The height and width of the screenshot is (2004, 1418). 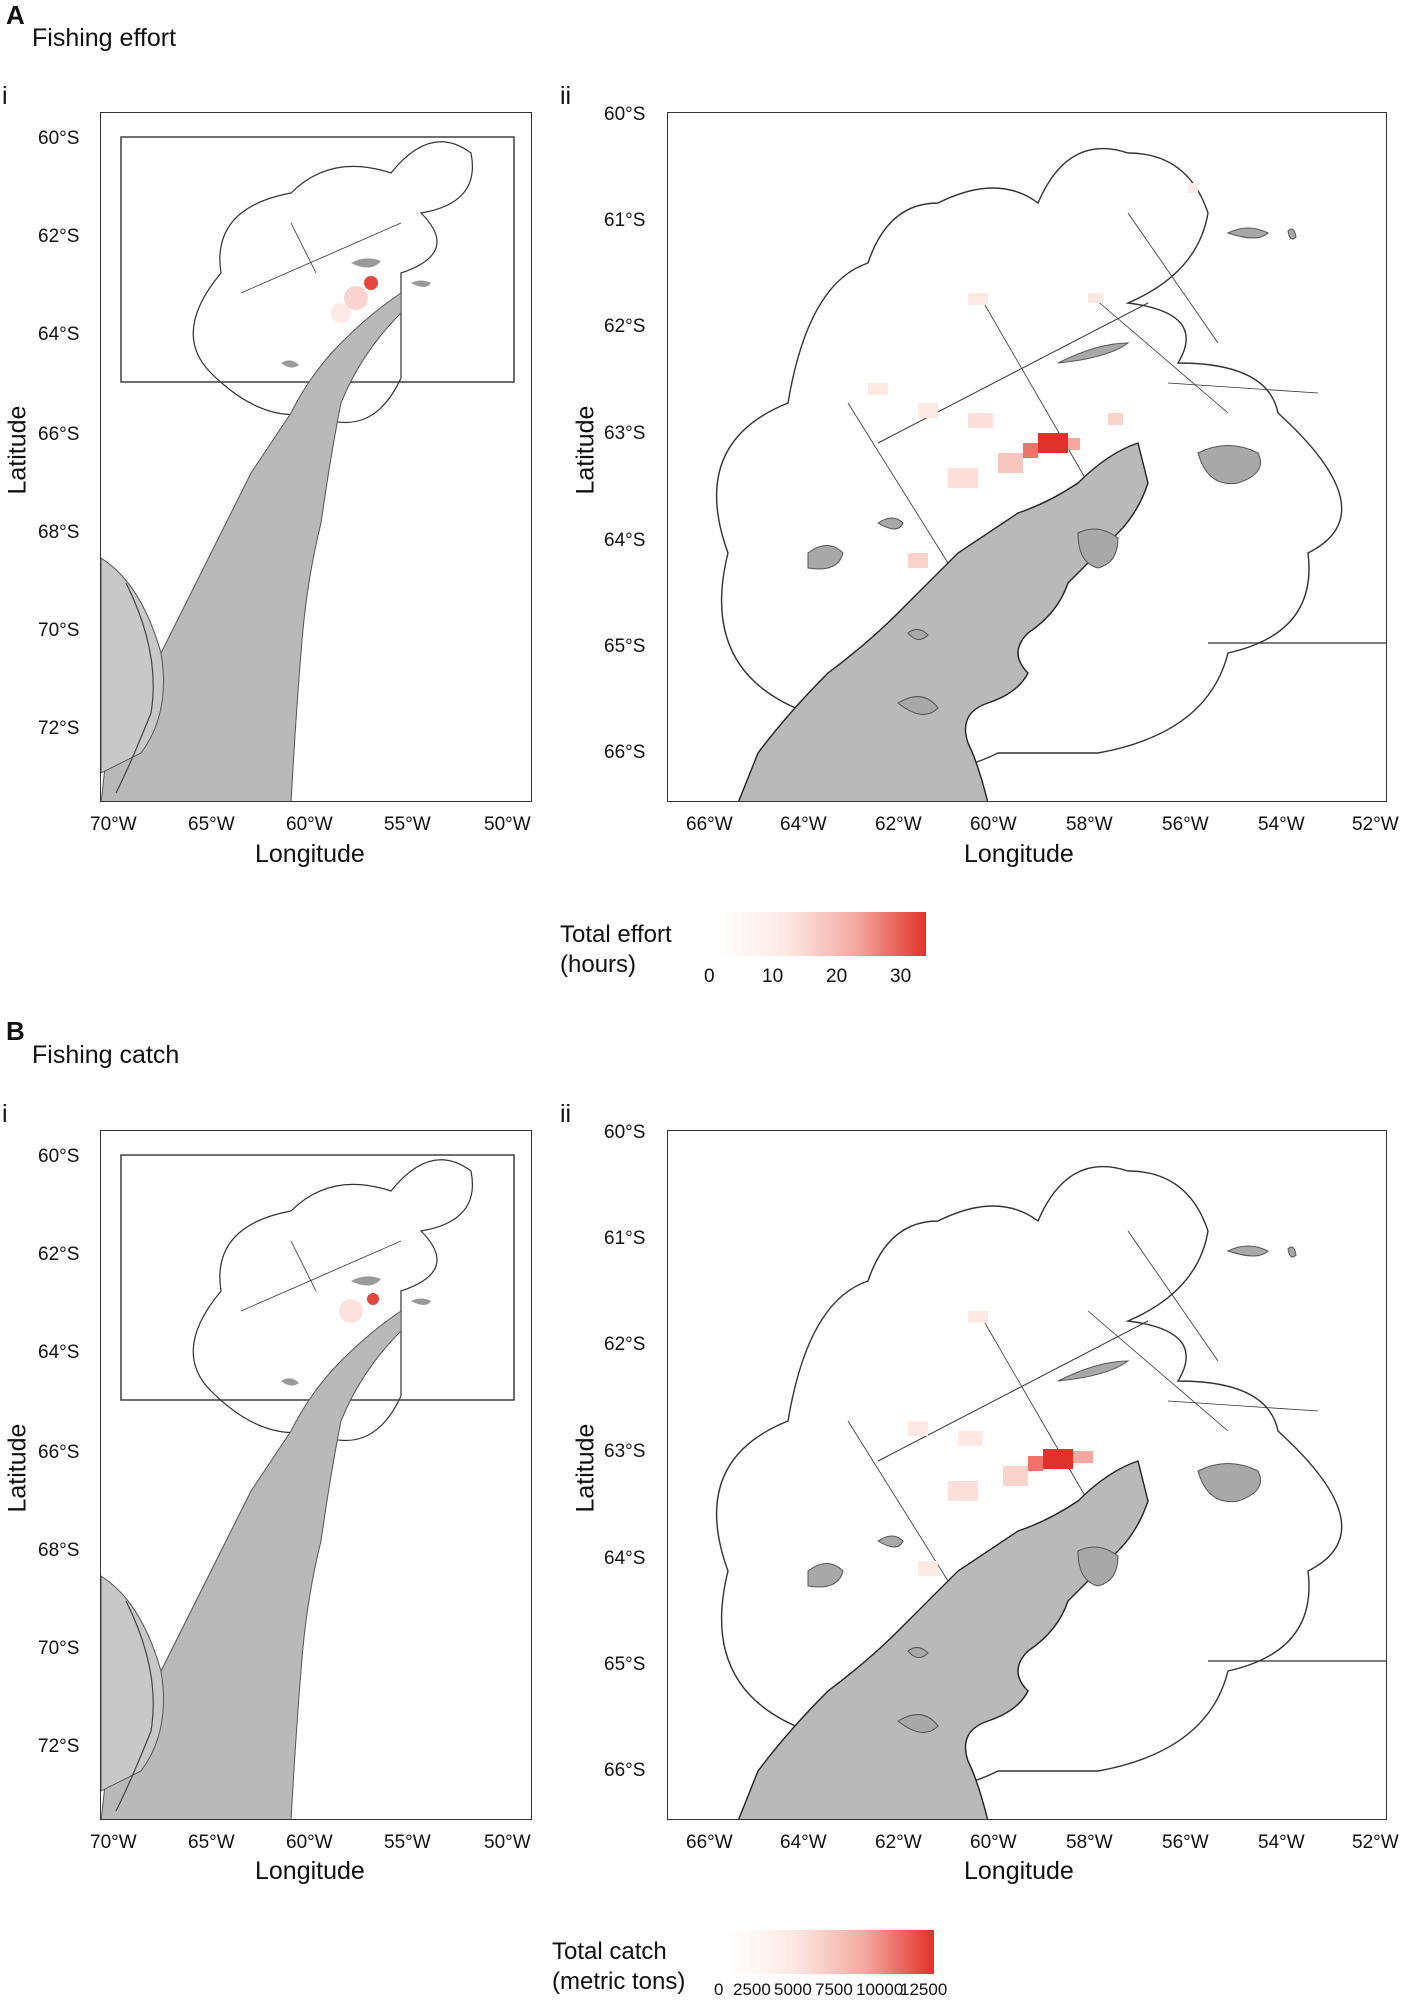 What do you see at coordinates (880, 1989) in the screenshot?
I see `legend-tick: 10000` at bounding box center [880, 1989].